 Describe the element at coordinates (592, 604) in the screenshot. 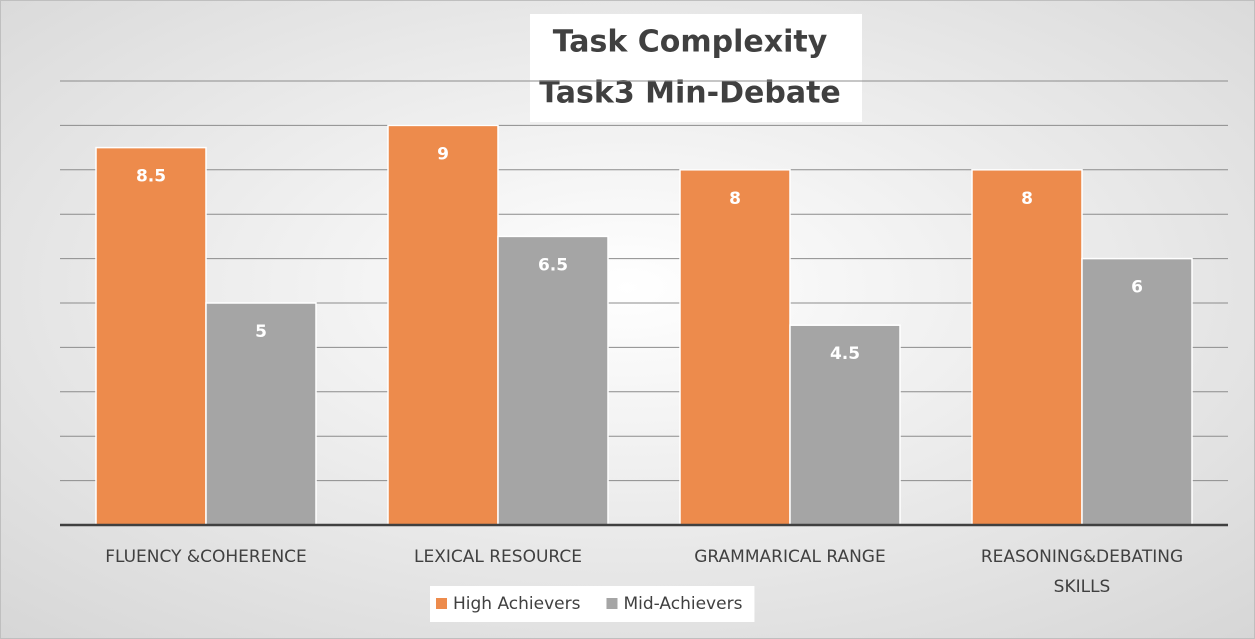

I see `legend-box` at that location.